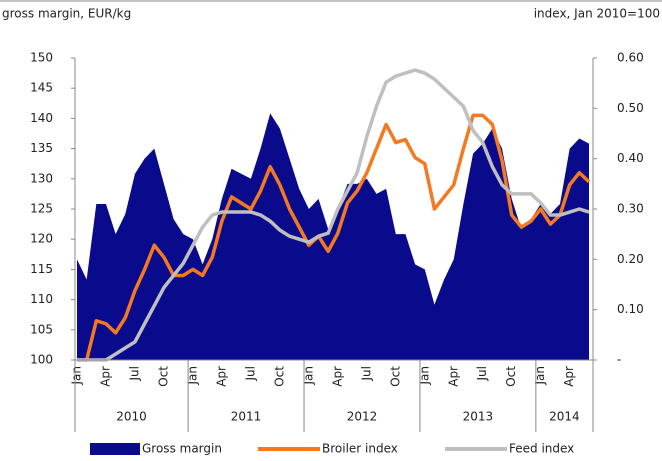  I want to click on y2-tick-label: 0.50, so click(630, 108).